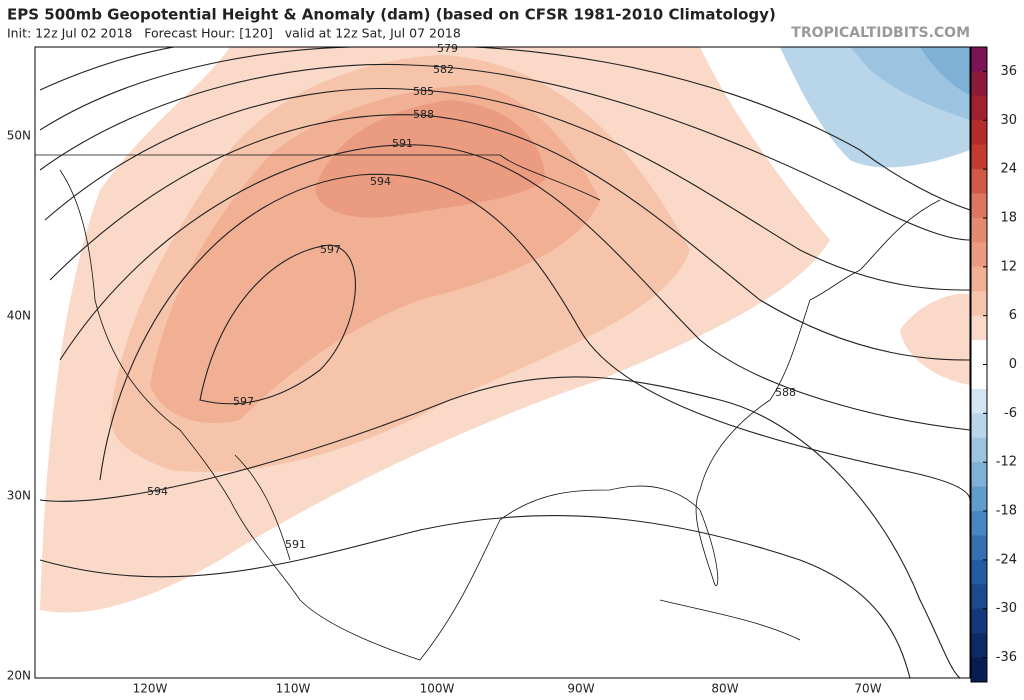 The image size is (1024, 700). Describe the element at coordinates (19, 316) in the screenshot. I see `lat-label: 40N` at that location.